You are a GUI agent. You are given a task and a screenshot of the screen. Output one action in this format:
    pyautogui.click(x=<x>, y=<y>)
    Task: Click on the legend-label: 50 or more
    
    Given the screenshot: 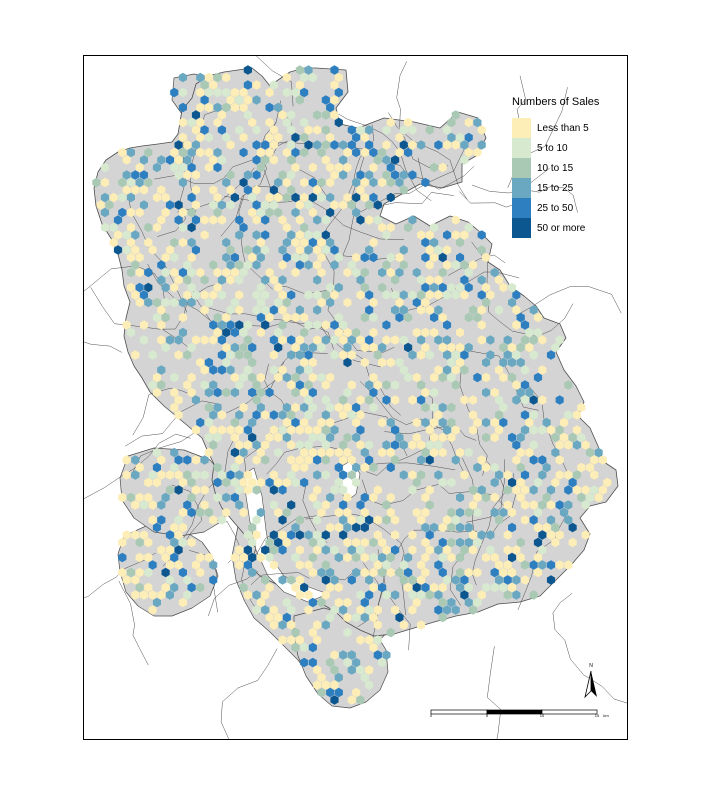 What is the action you would take?
    pyautogui.click(x=561, y=228)
    